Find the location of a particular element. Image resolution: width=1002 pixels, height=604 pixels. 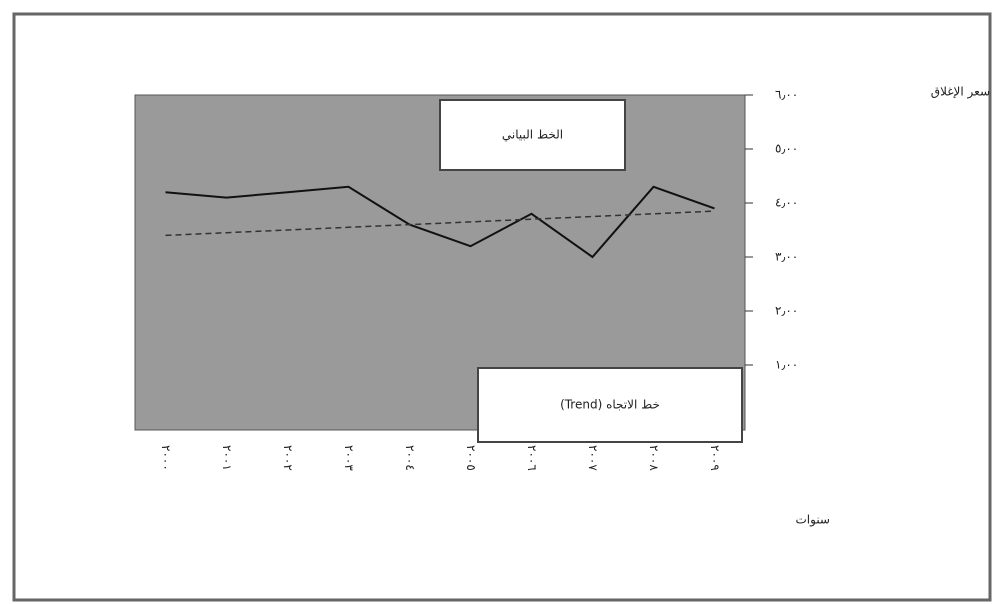

legend-label: الخط البياني is located at coordinates (532, 135).